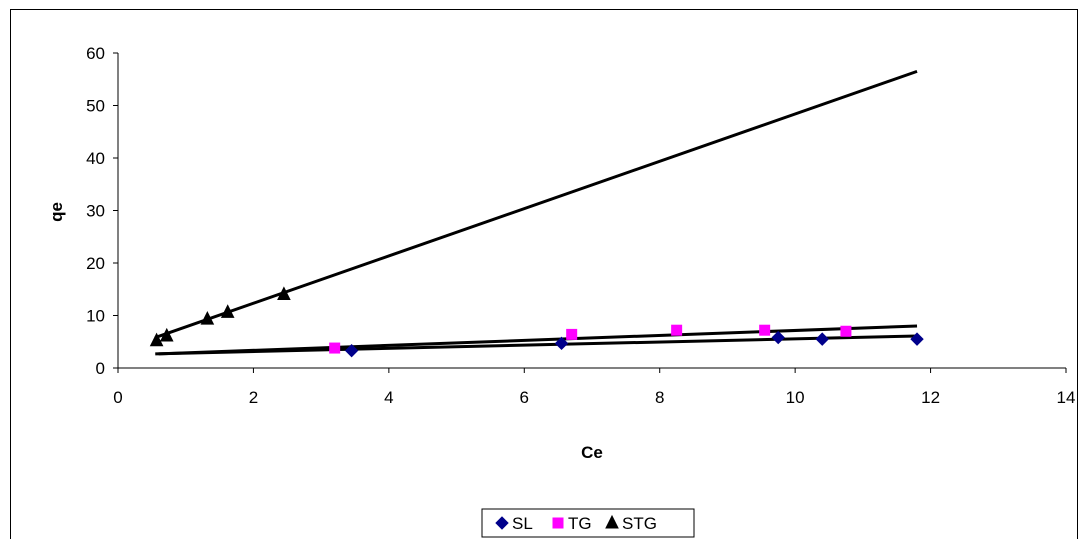 The height and width of the screenshot is (539, 1085). Describe the element at coordinates (253, 397) in the screenshot. I see `x-tick-label: 2` at that location.